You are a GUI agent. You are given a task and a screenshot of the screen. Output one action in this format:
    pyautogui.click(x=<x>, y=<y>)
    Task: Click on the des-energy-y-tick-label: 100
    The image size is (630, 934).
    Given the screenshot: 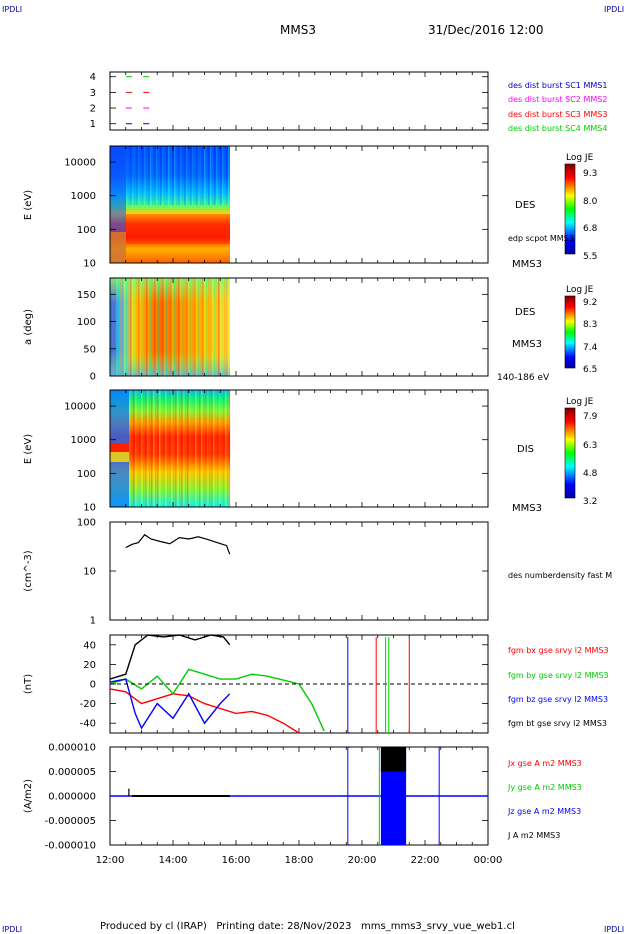 What is the action you would take?
    pyautogui.click(x=86, y=230)
    